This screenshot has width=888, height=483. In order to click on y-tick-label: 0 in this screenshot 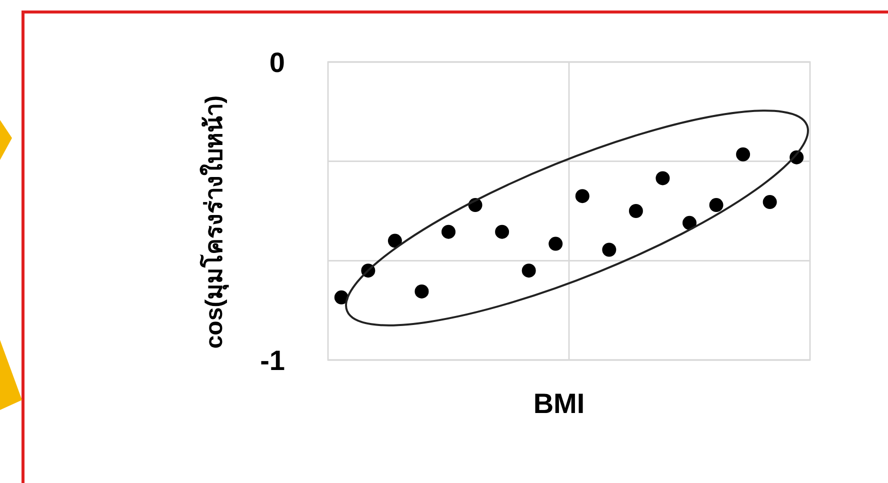, I will do `click(277, 62)`.